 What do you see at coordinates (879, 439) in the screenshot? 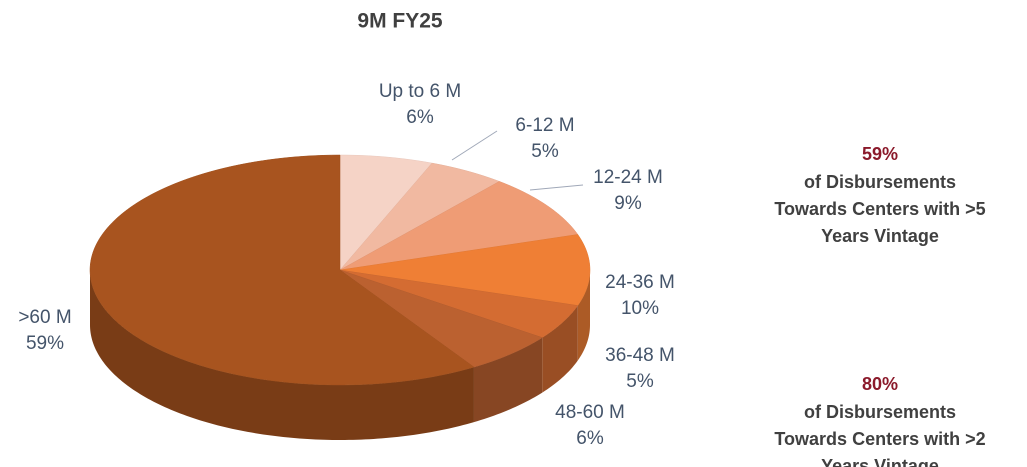
I see `annotation-text: Towards Centers with >2` at bounding box center [879, 439].